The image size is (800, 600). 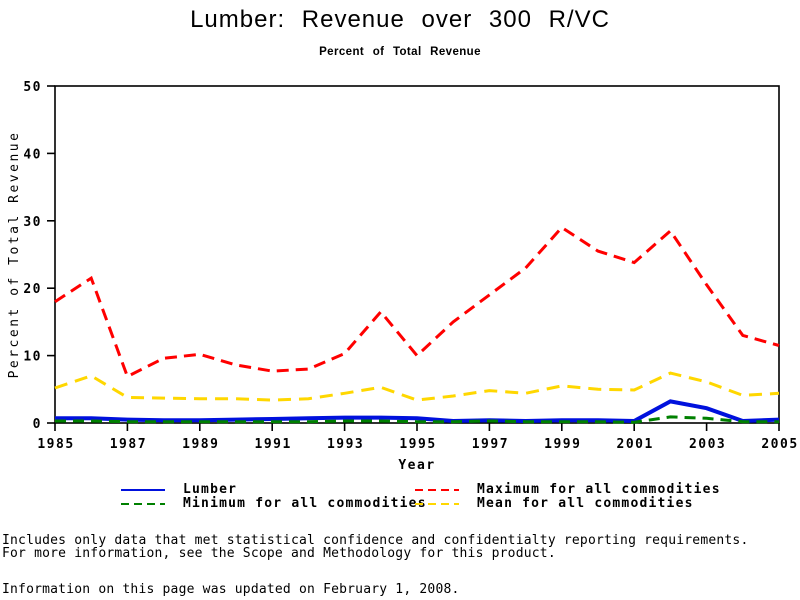 What do you see at coordinates (32, 87) in the screenshot?
I see `y-tick-label: 50` at bounding box center [32, 87].